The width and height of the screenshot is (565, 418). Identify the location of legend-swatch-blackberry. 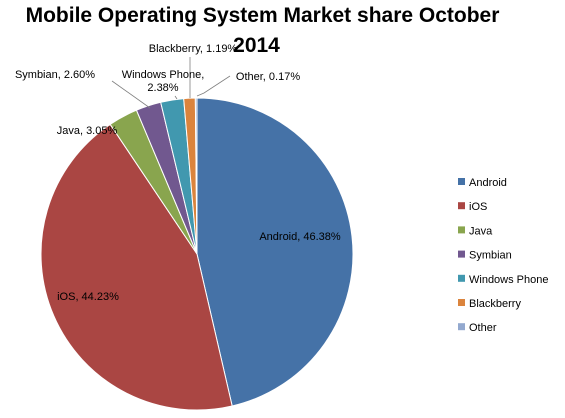
(461, 302).